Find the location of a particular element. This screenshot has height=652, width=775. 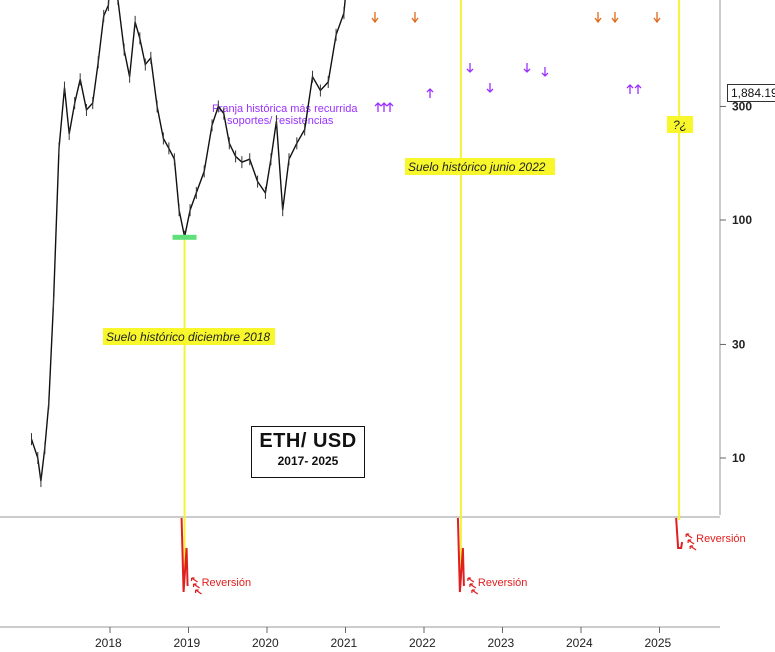

x-tick-label-3: 2021 is located at coordinates (344, 643).